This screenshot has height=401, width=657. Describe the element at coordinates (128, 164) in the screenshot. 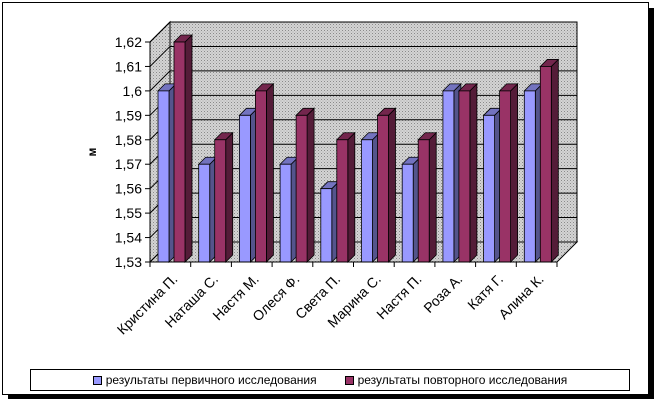

I see `y-tick-label: 1,57` at that location.